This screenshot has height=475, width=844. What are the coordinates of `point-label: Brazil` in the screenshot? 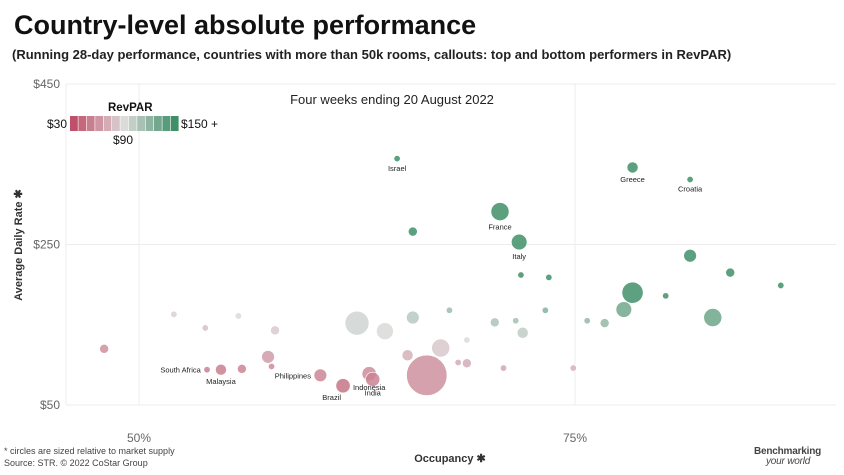 It's located at (331, 397).